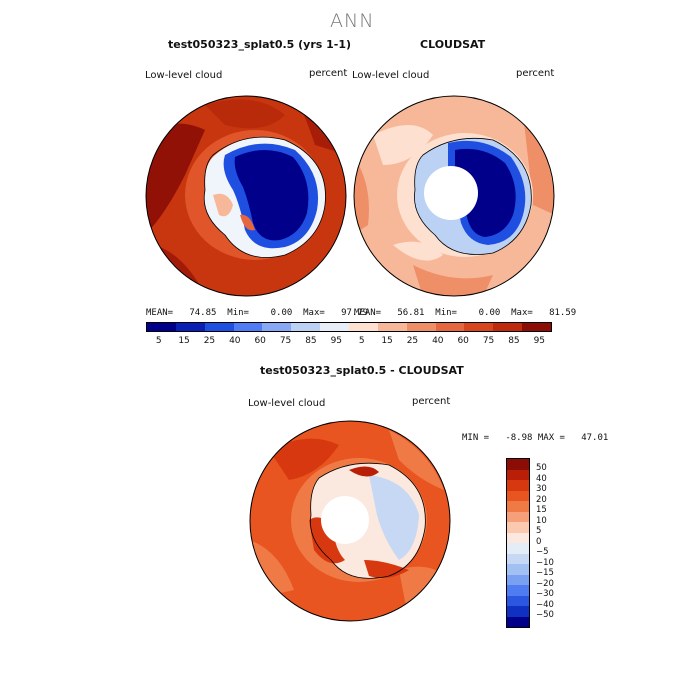 This screenshot has width=700, height=700. Describe the element at coordinates (545, 604) in the screenshot. I see `colorbar-tick-label: −40` at that location.